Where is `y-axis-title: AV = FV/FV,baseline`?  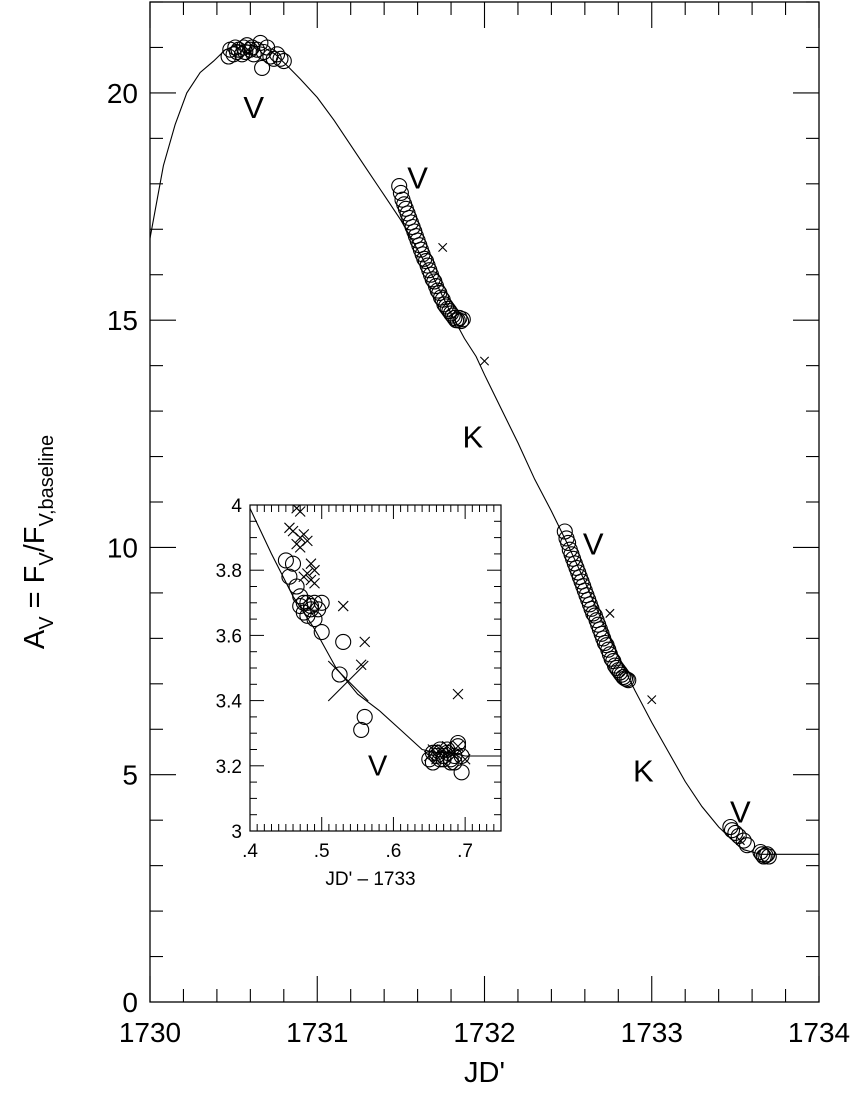
y-axis-title: AV = FV/FV,baseline is located at coordinates (38, 542).